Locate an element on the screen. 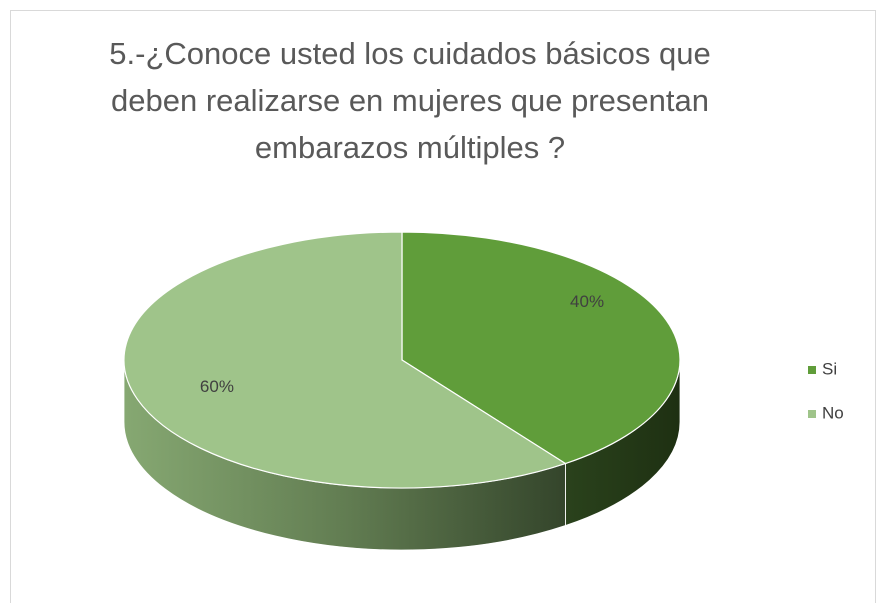 The image size is (885, 603). slice is located at coordinates (541, 348).